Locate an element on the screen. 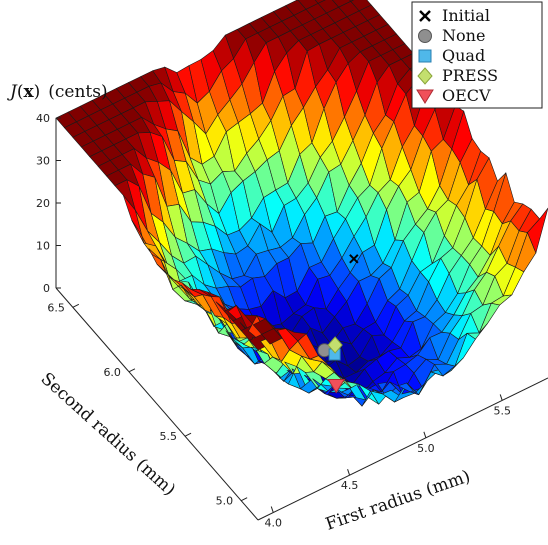  legend-label-oecv: OECV is located at coordinates (466, 95).